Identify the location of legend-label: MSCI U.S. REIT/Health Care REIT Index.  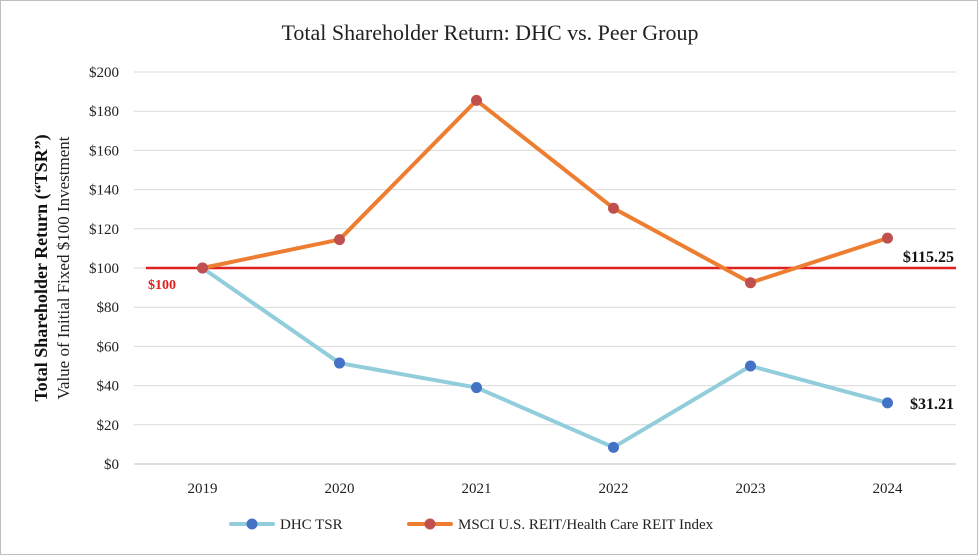
(586, 525).